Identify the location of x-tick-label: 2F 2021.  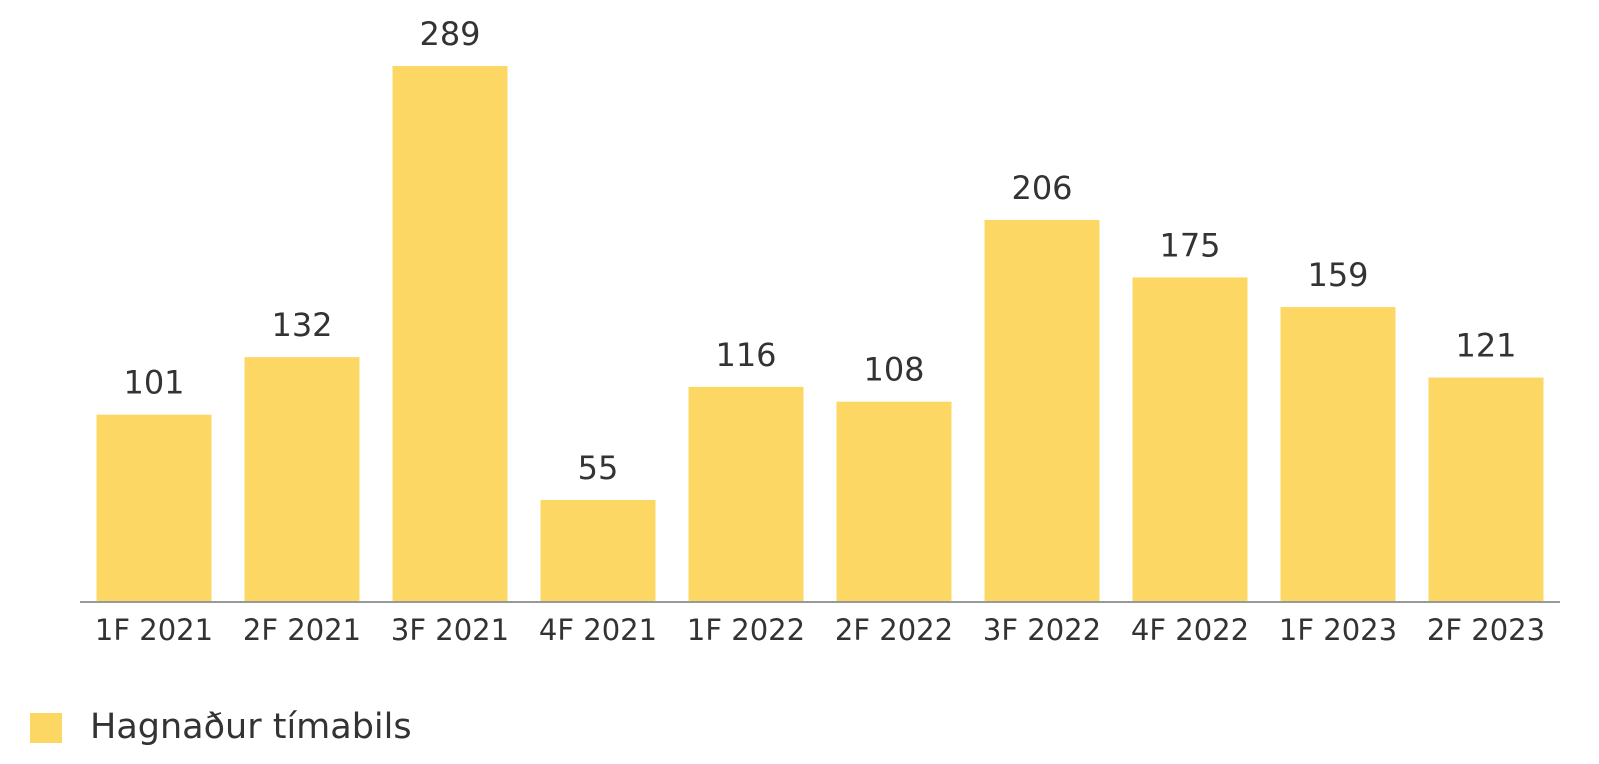
(302, 630).